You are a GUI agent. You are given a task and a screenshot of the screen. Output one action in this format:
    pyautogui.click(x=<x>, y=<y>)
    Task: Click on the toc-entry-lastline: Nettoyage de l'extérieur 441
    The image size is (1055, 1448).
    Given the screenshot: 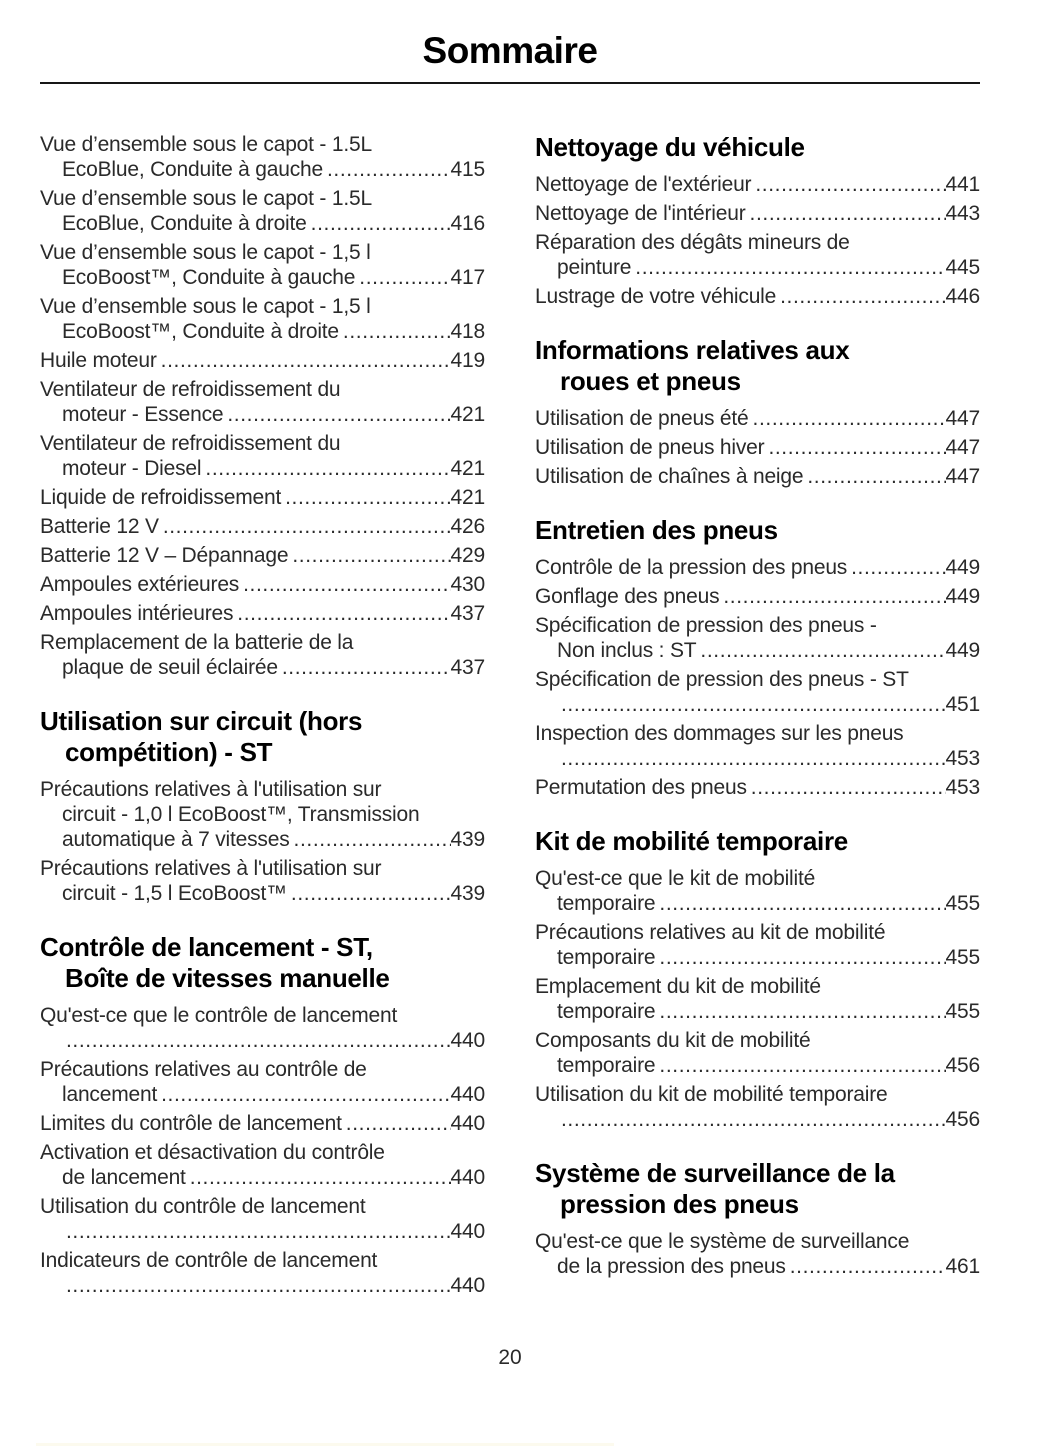 What is the action you would take?
    pyautogui.click(x=757, y=184)
    